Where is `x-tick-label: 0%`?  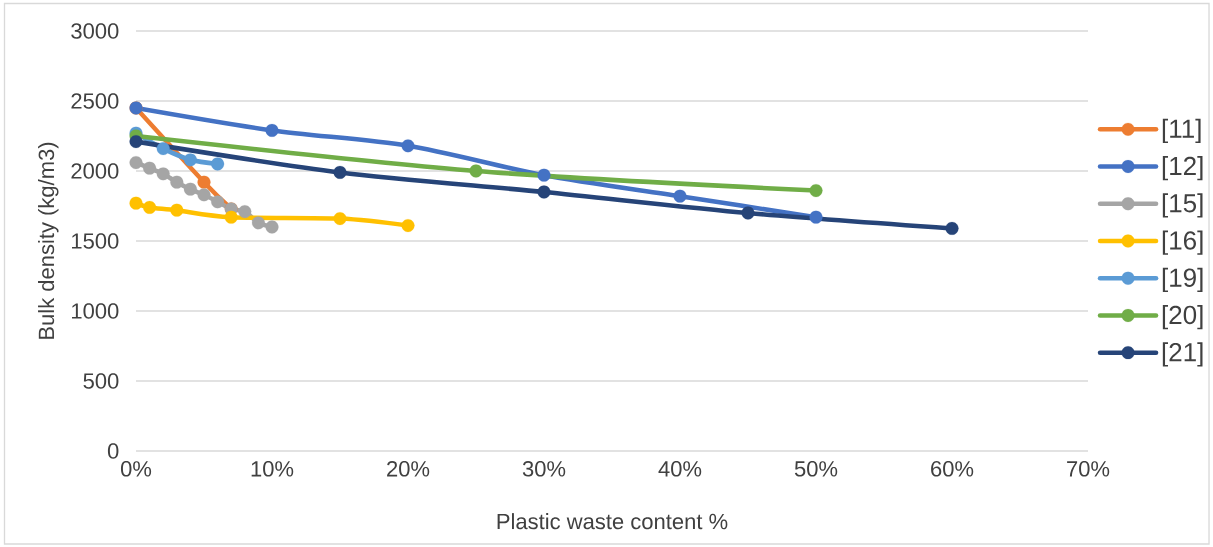
x-tick-label: 0% is located at coordinates (136, 469).